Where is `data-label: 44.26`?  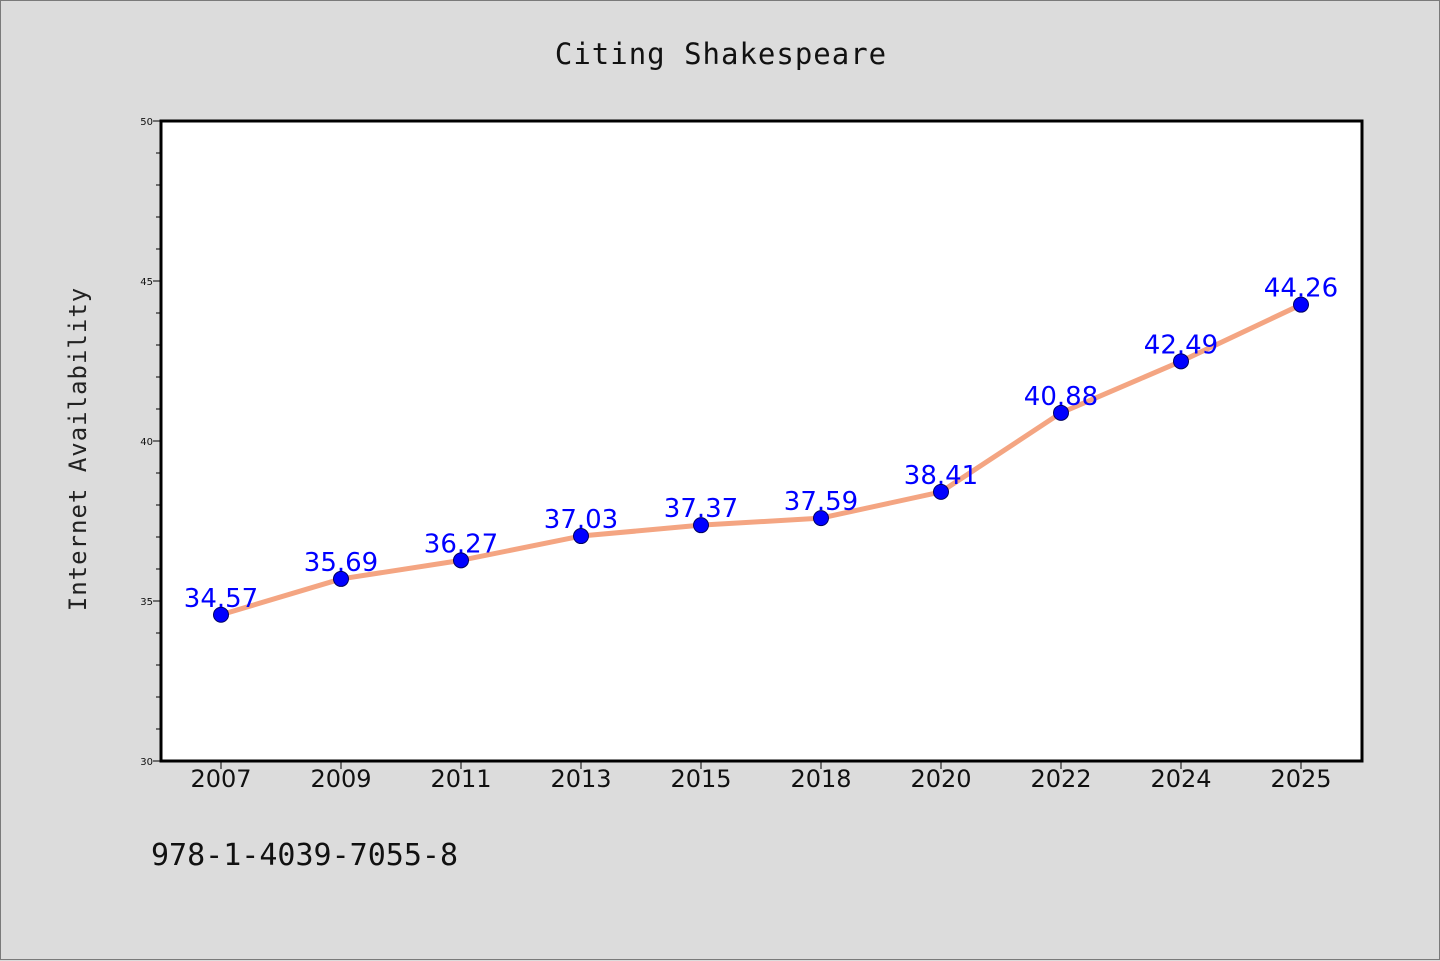
data-label: 44.26 is located at coordinates (1301, 289).